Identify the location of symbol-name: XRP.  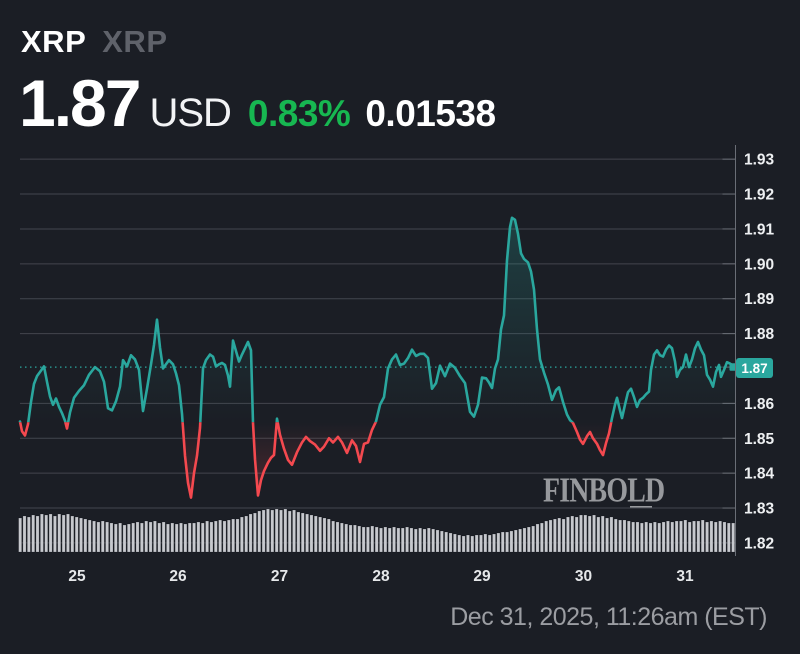
(54, 41).